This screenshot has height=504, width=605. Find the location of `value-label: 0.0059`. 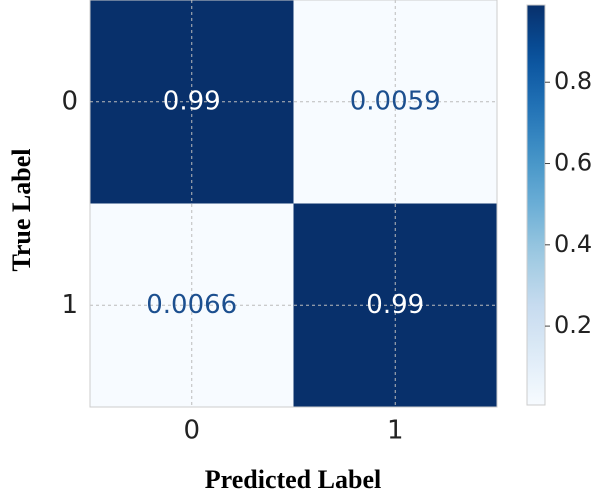

value-label: 0.0059 is located at coordinates (395, 101).